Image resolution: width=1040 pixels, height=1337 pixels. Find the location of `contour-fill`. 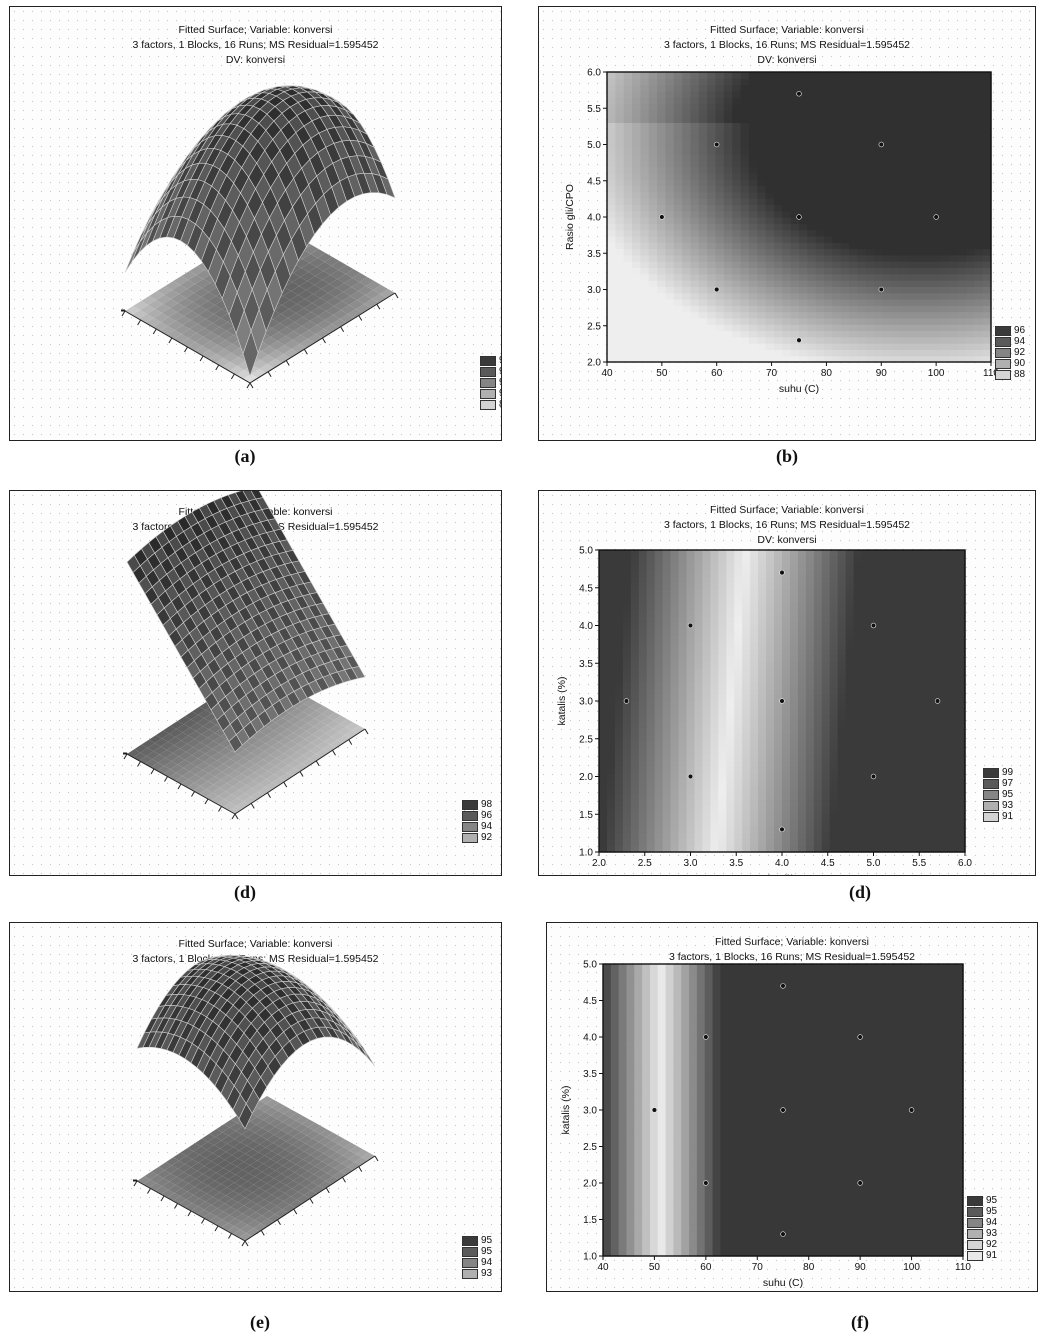

contour-fill is located at coordinates (799, 217).